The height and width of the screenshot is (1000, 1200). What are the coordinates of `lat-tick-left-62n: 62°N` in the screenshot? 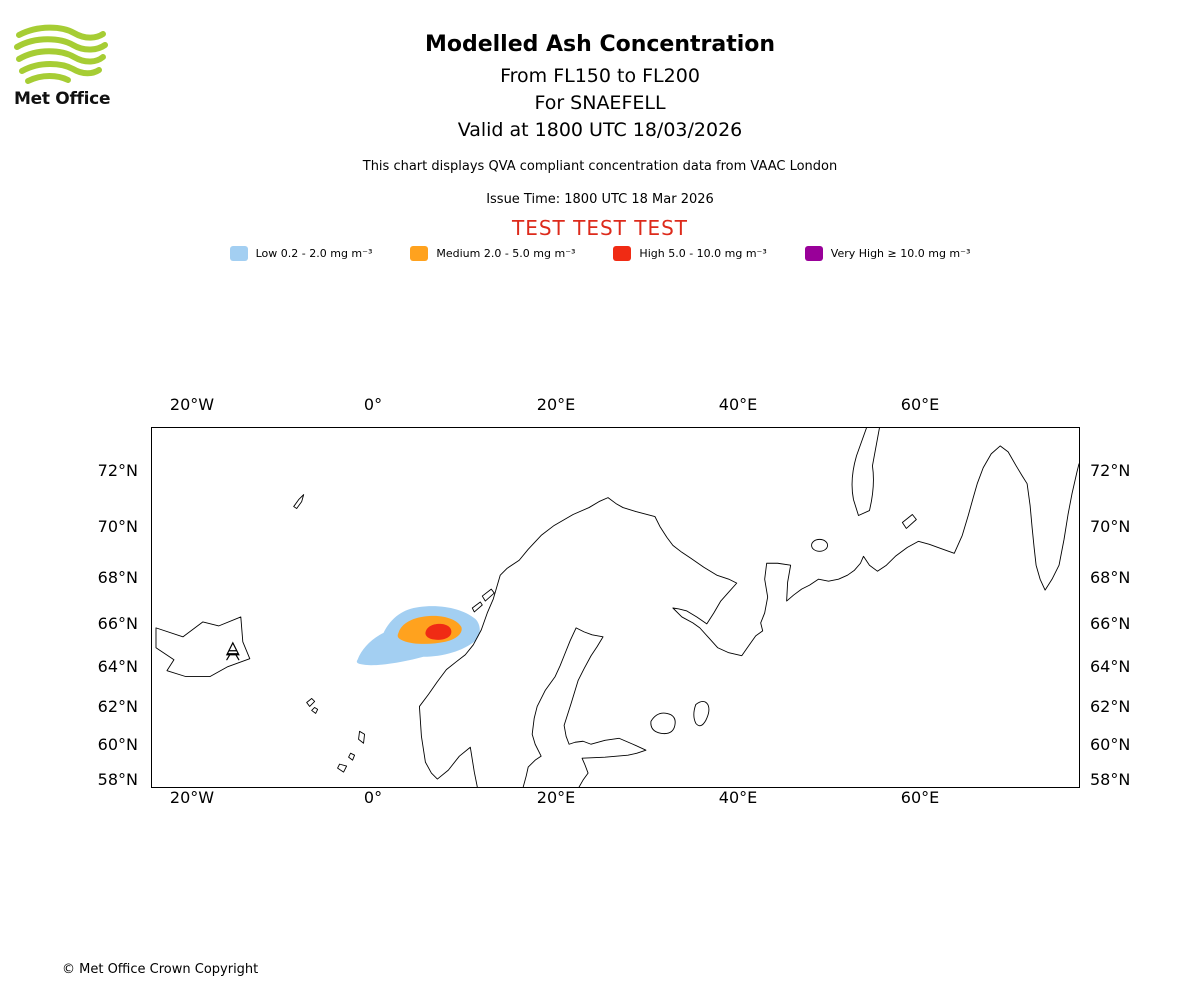 It's located at (117, 706).